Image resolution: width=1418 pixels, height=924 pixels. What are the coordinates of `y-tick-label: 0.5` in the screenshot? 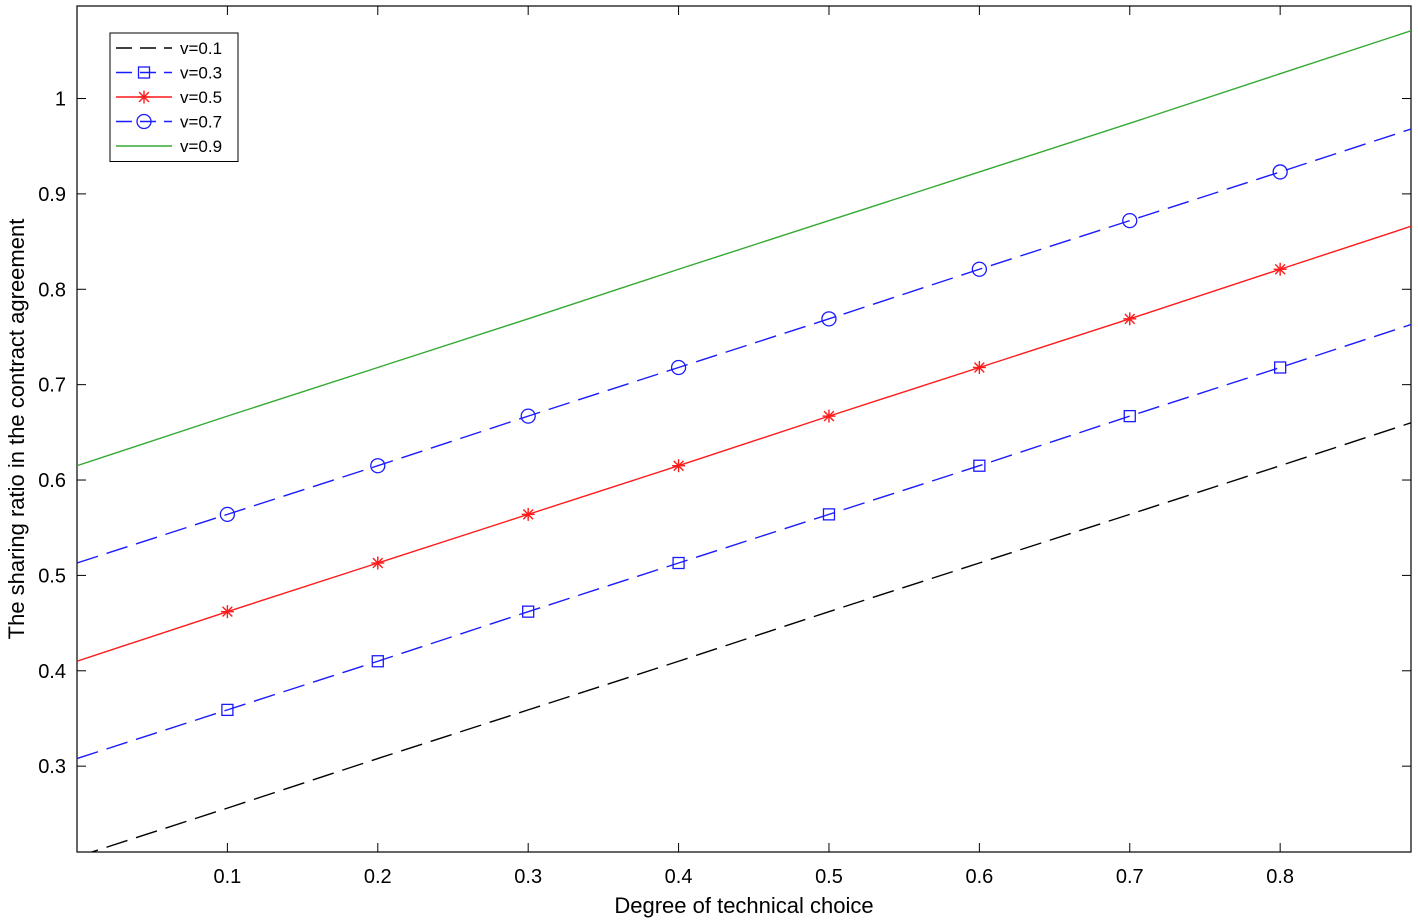 It's located at (52, 576).